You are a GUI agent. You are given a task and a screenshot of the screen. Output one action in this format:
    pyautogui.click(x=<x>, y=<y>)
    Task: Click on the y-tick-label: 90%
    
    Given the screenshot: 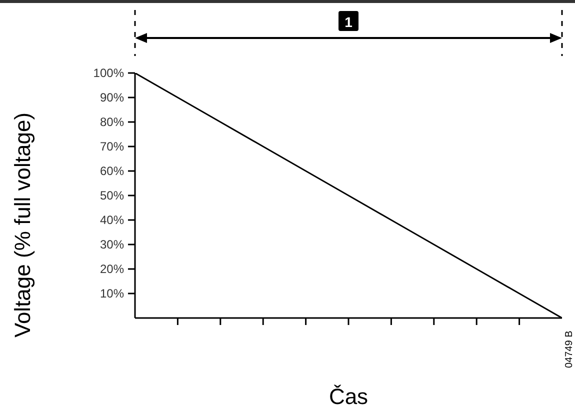 What is the action you would take?
    pyautogui.click(x=112, y=97)
    